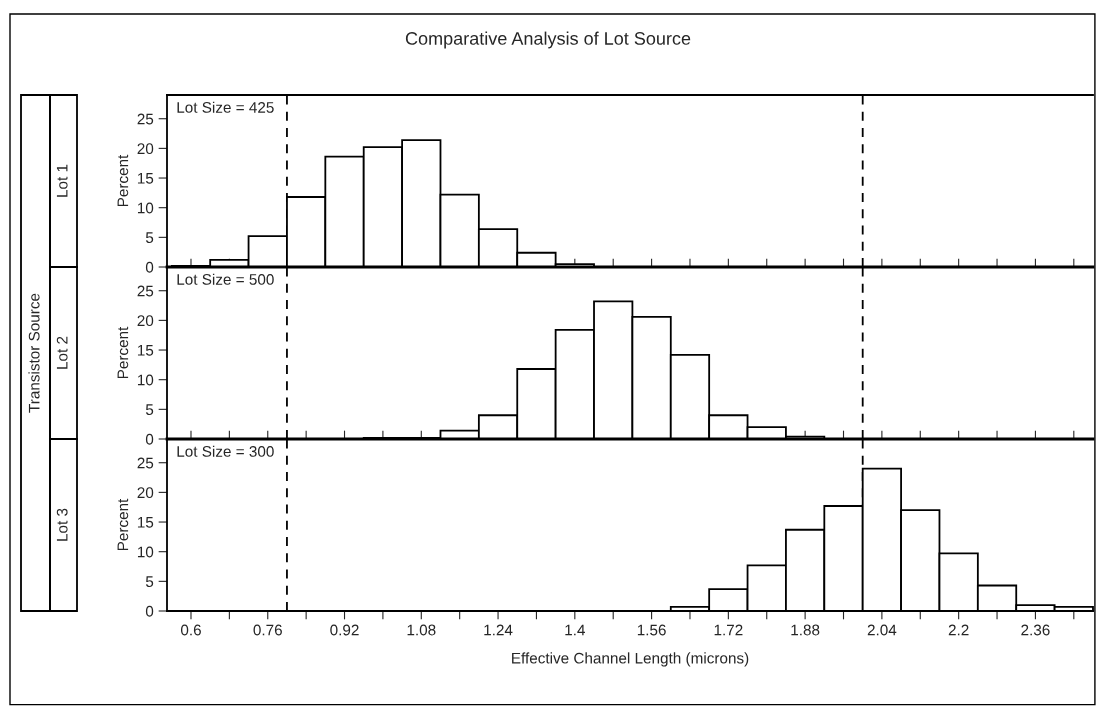 This screenshot has height=706, width=1096. Describe the element at coordinates (421, 630) in the screenshot. I see `x-tick-label: 1.08` at that location.